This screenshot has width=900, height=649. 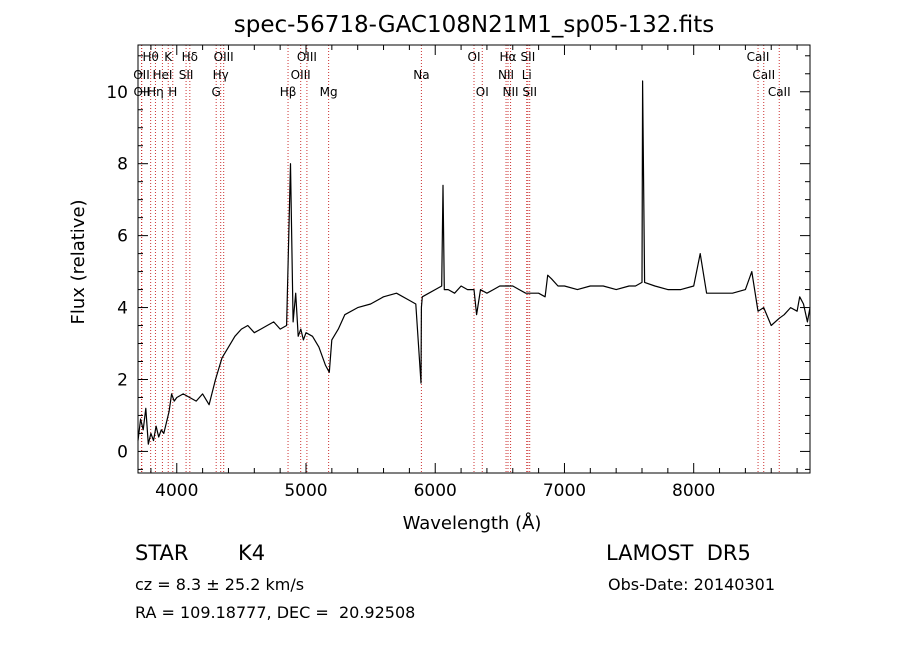 What do you see at coordinates (117, 93) in the screenshot?
I see `y-tick-label: 10` at bounding box center [117, 93].